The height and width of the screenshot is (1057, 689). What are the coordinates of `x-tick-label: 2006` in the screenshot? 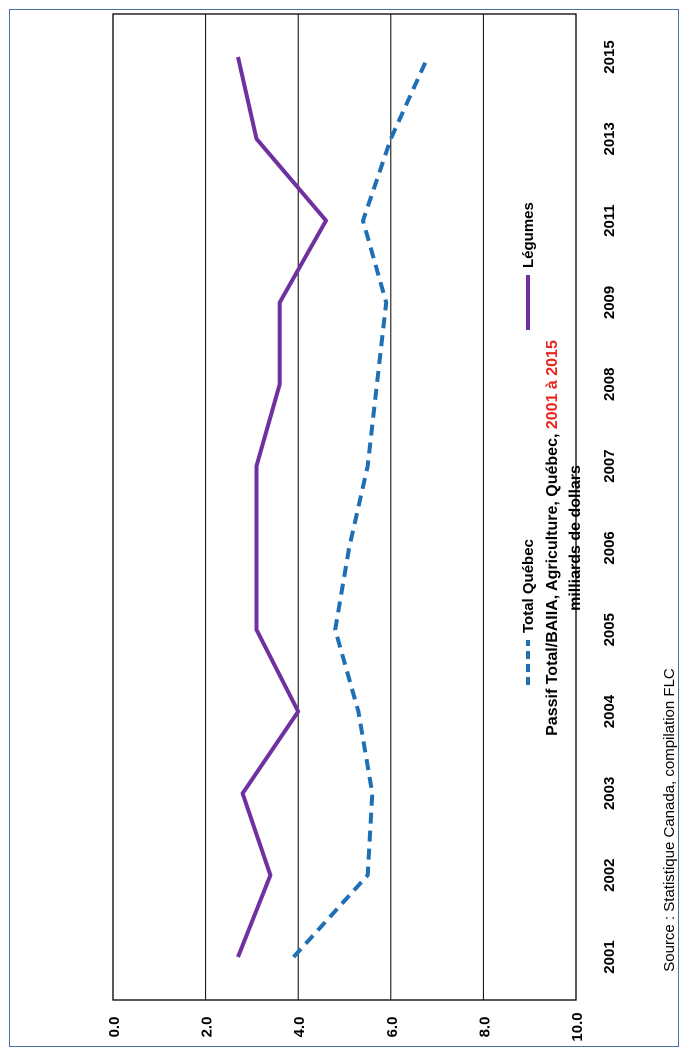 It's located at (609, 547).